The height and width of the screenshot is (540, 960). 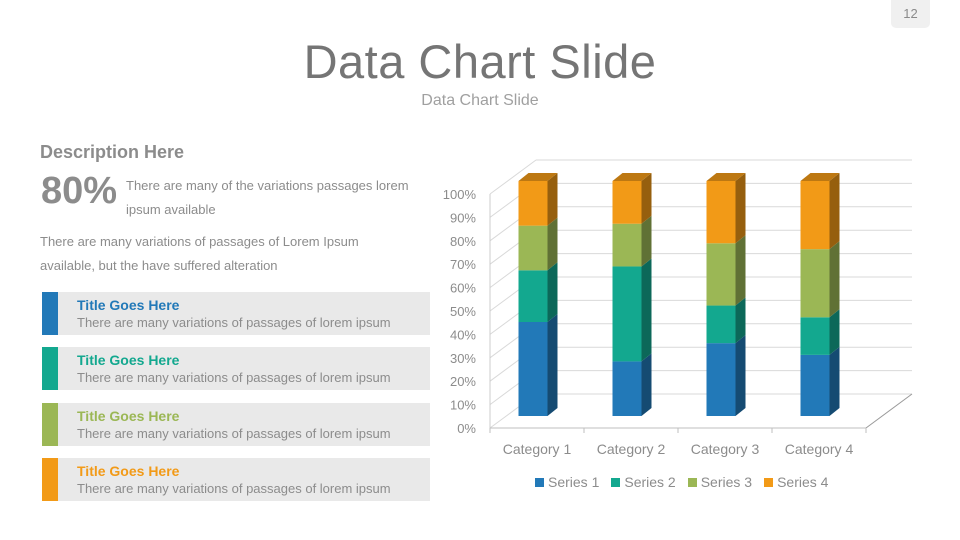 I want to click on svg-text: 70%, so click(x=463, y=264).